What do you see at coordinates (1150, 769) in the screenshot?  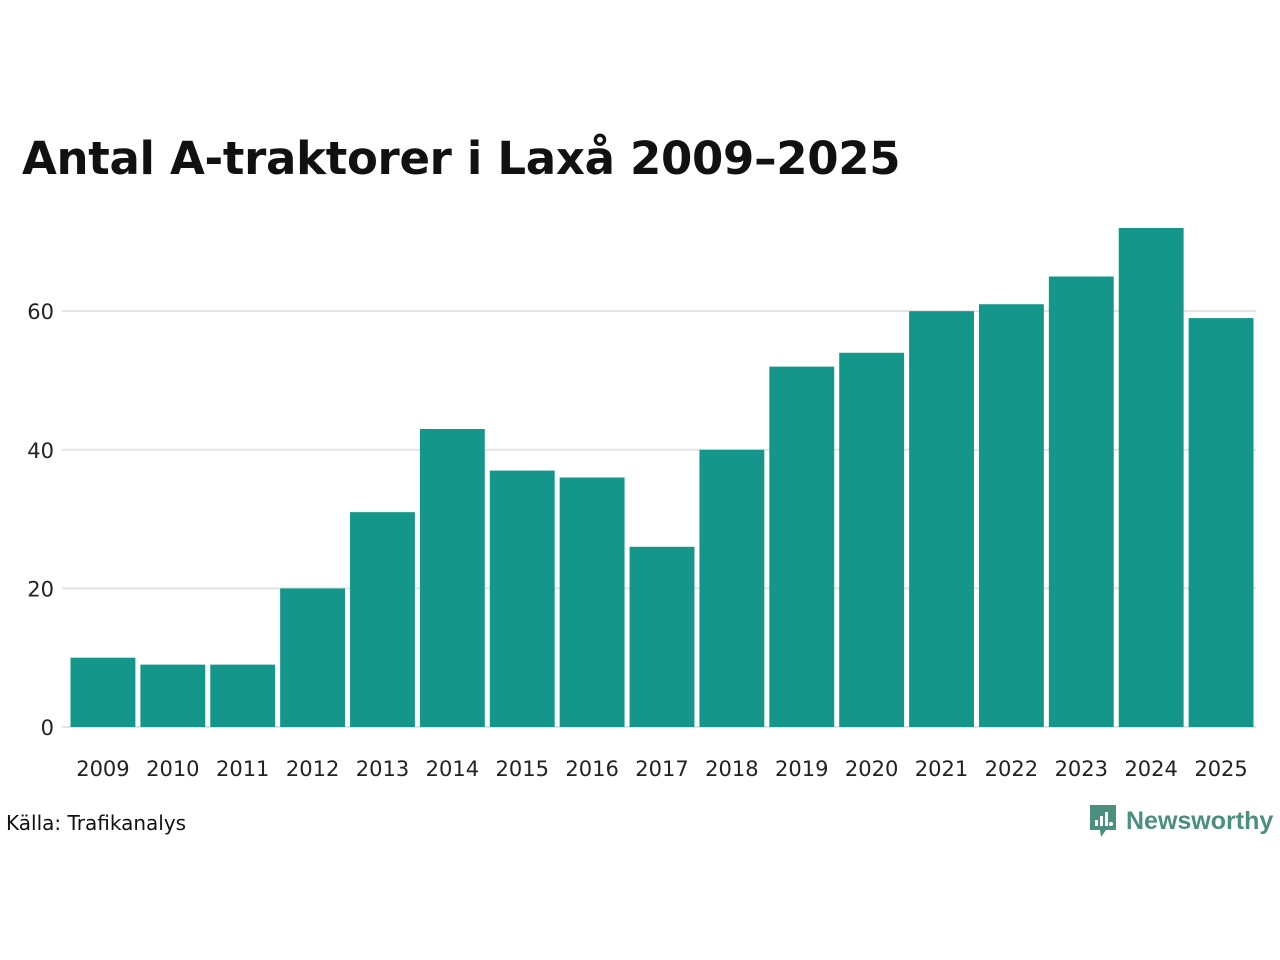 I see `x-tick-label: 2024` at bounding box center [1150, 769].